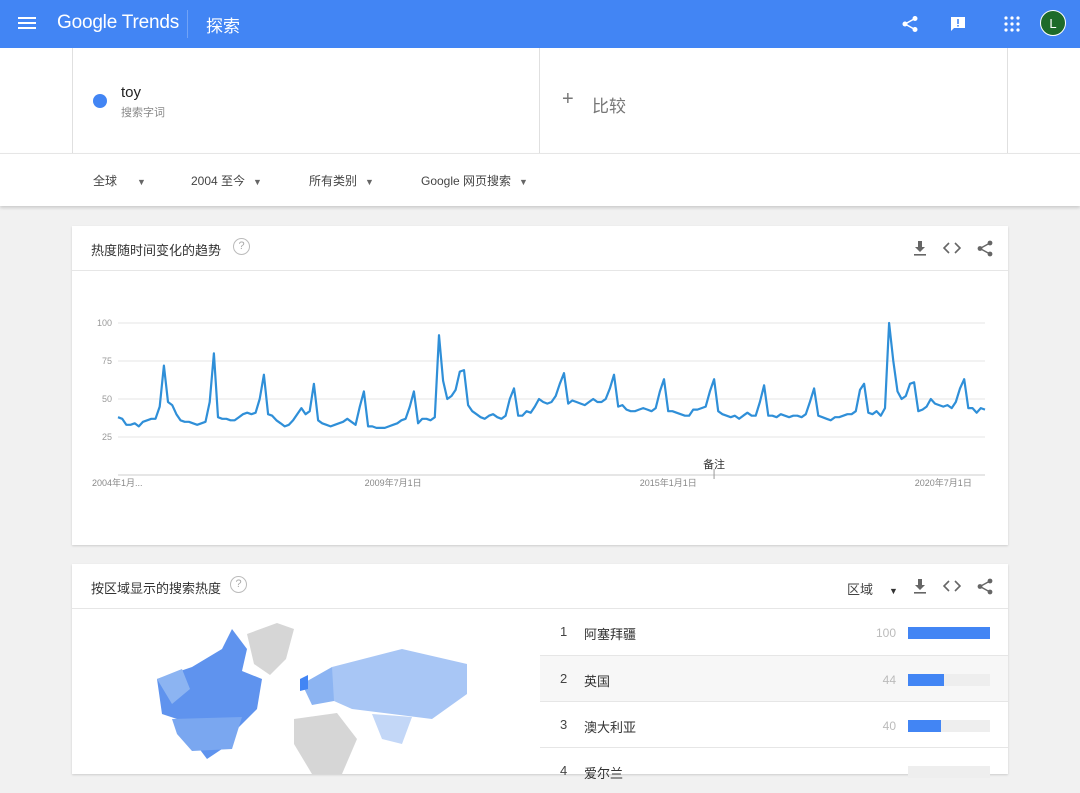 This screenshot has width=1080, height=793. Describe the element at coordinates (610, 634) in the screenshot. I see `region-name: 阿塞拜疆` at that location.